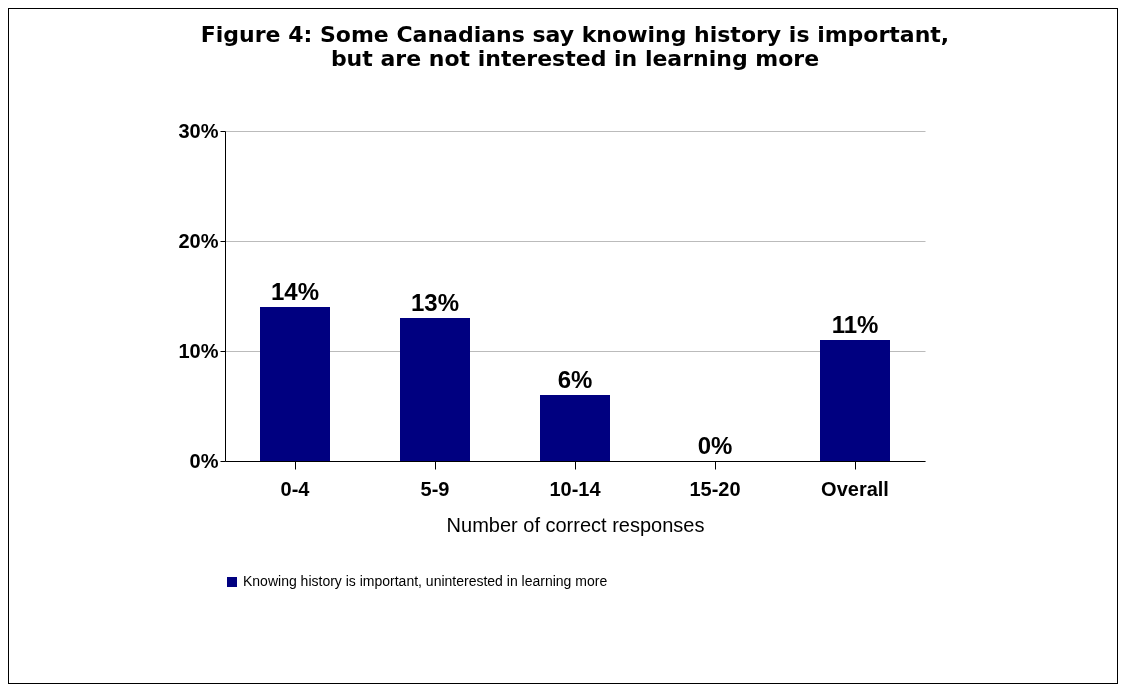 This screenshot has height=694, width=1128. What do you see at coordinates (714, 488) in the screenshot?
I see `x-tick-label: 15-20` at bounding box center [714, 488].